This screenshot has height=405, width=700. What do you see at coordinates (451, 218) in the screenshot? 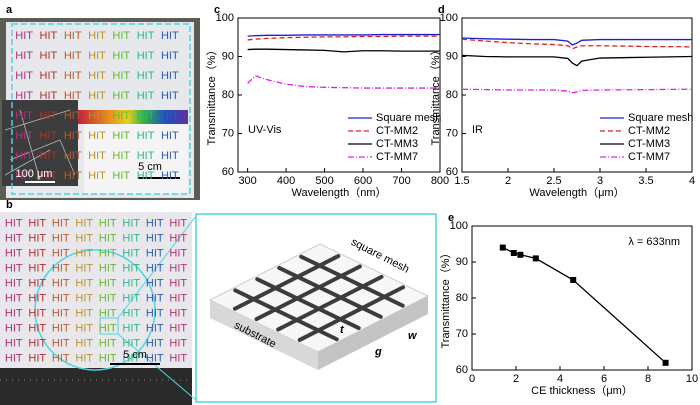
I see `panel-label: e` at bounding box center [451, 218].